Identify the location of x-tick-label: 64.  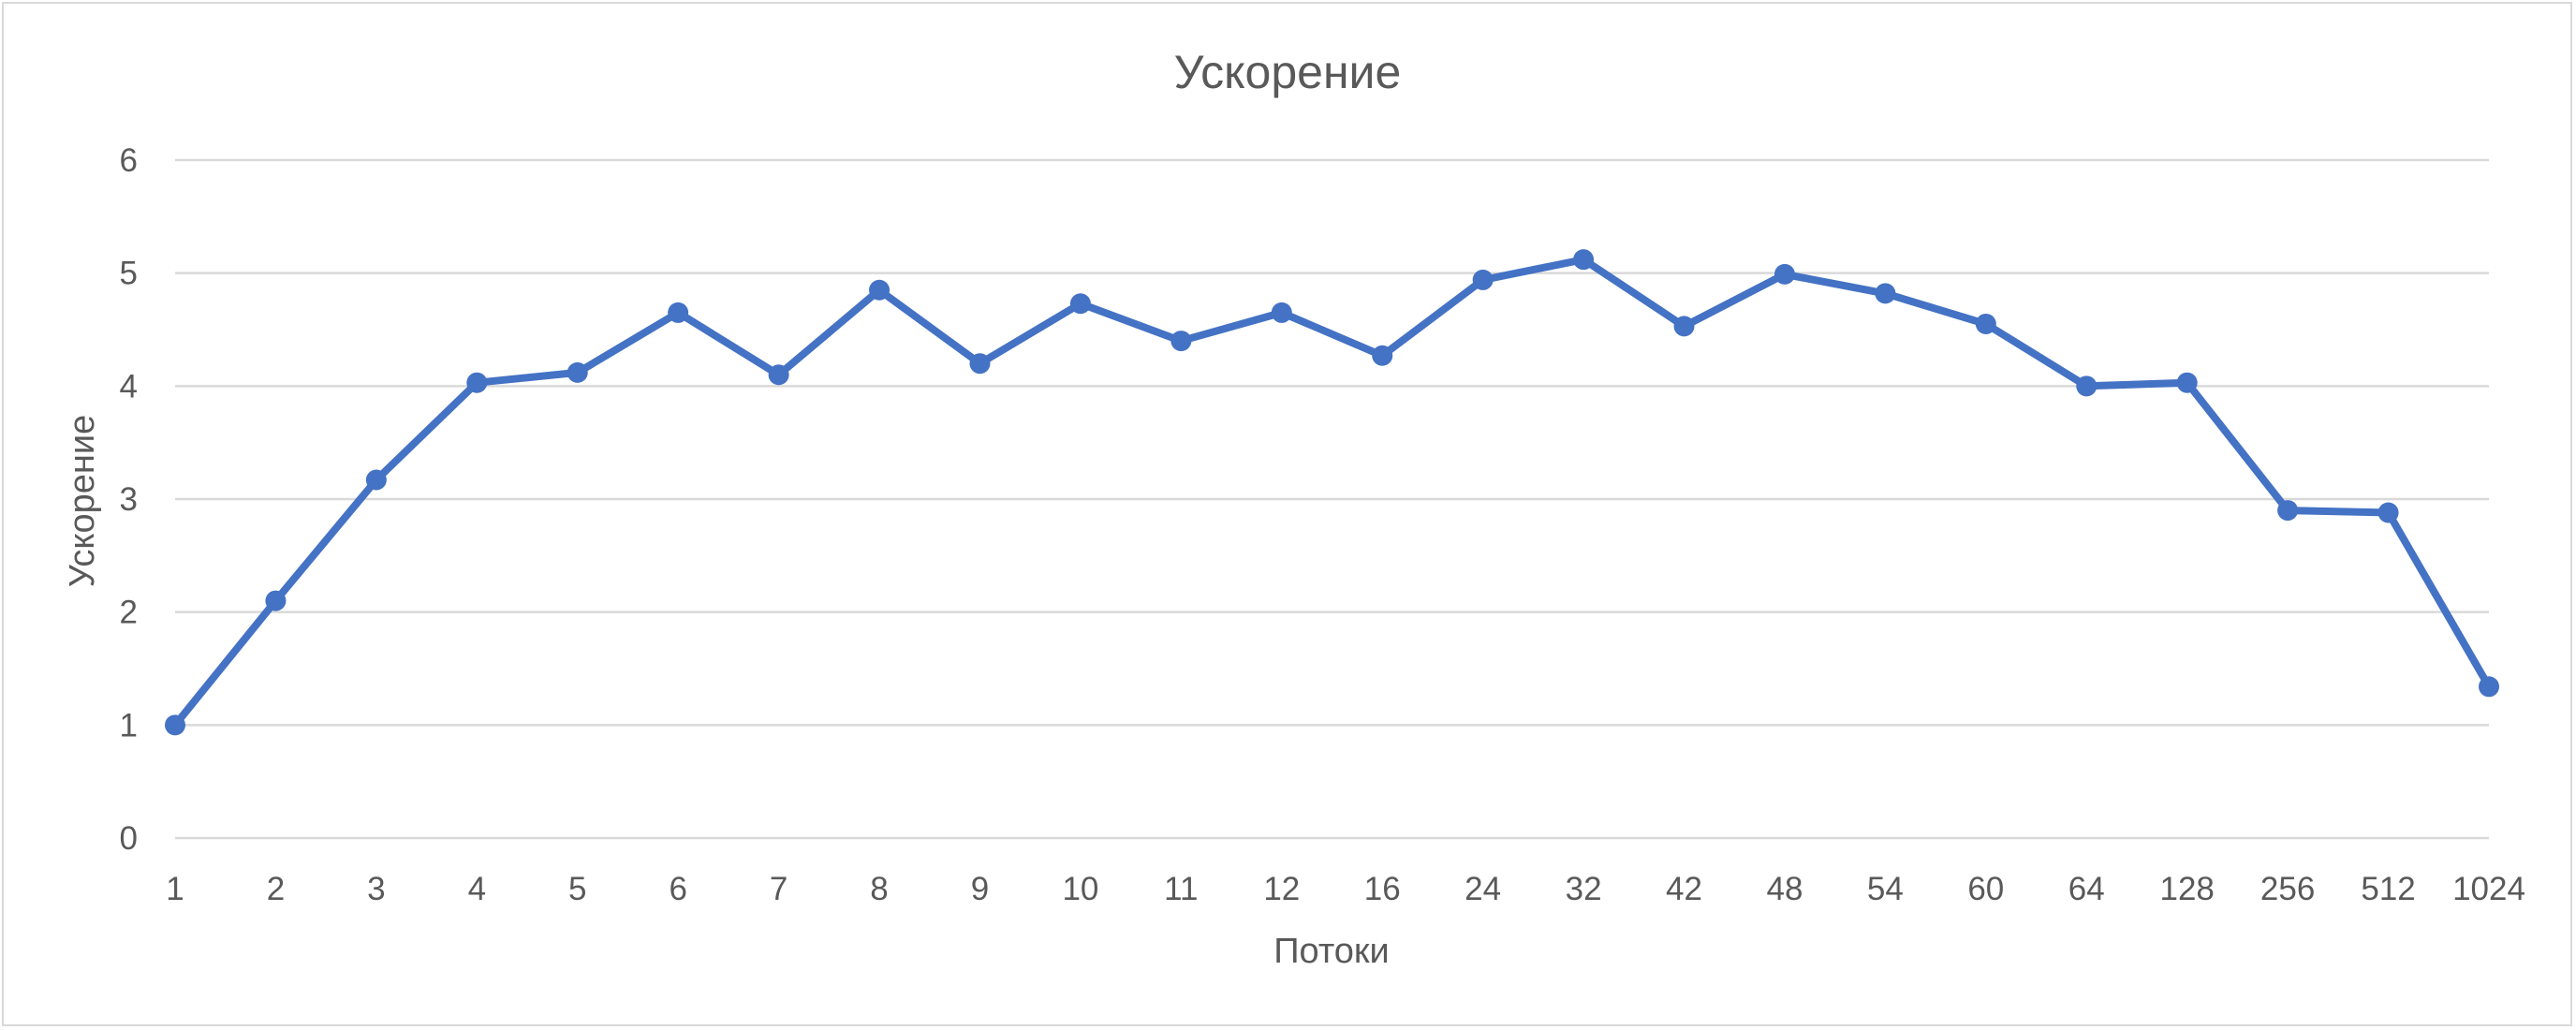
(2086, 889).